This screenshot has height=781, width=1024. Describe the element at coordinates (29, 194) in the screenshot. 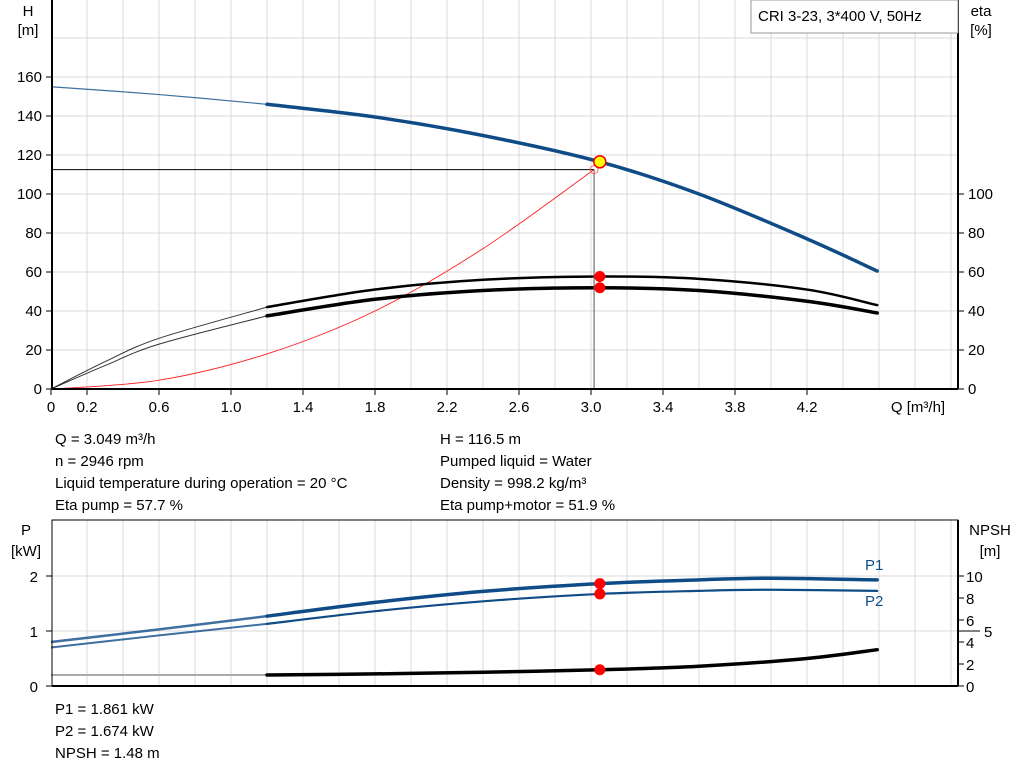

I see `h-tick-label: 100` at that location.